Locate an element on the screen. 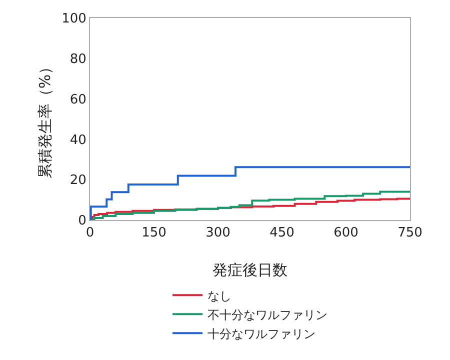  y-tick-label: 100 is located at coordinates (74, 19).